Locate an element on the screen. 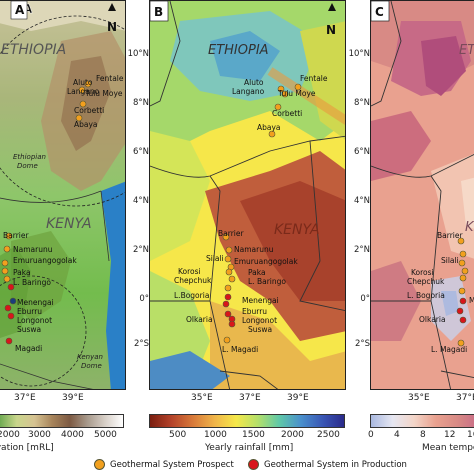  panel-a-colorbar-label: Elevation [mRL] is located at coordinates (27, 448).